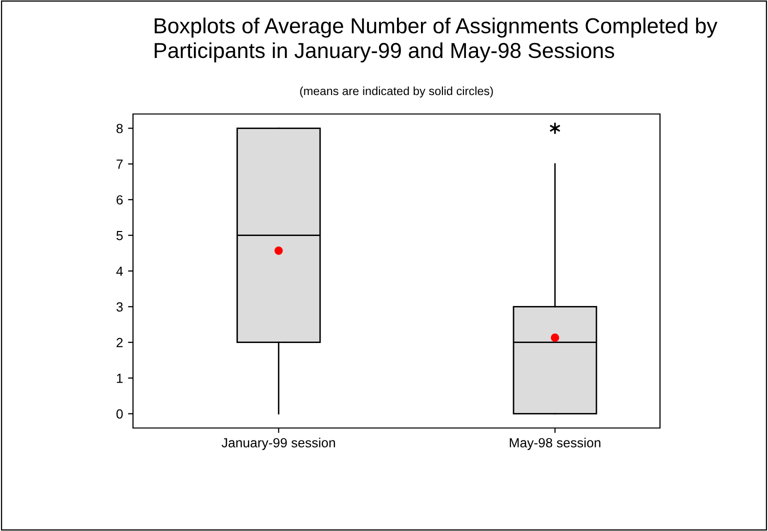 Image resolution: width=768 pixels, height=531 pixels. Describe the element at coordinates (119, 378) in the screenshot. I see `y-tick-label: 1` at that location.